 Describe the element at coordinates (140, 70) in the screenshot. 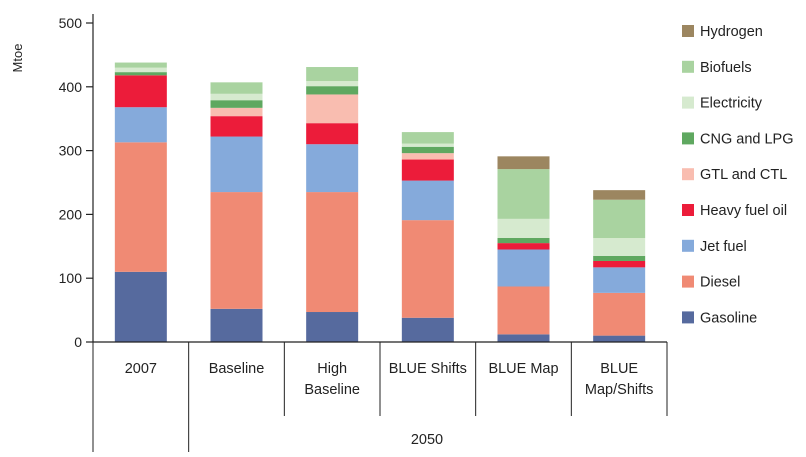

I see `bar-electricity-2007` at that location.